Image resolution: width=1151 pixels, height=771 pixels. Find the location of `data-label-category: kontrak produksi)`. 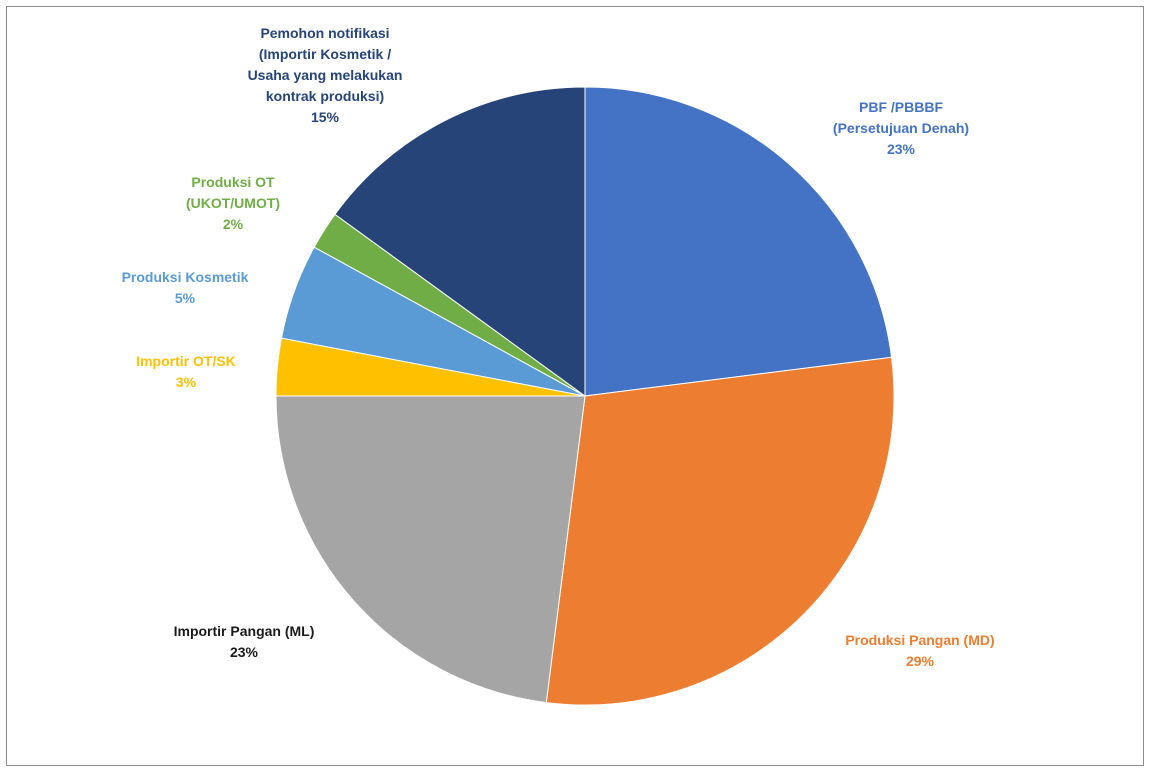

data-label-category: kontrak produksi) is located at coordinates (325, 96).